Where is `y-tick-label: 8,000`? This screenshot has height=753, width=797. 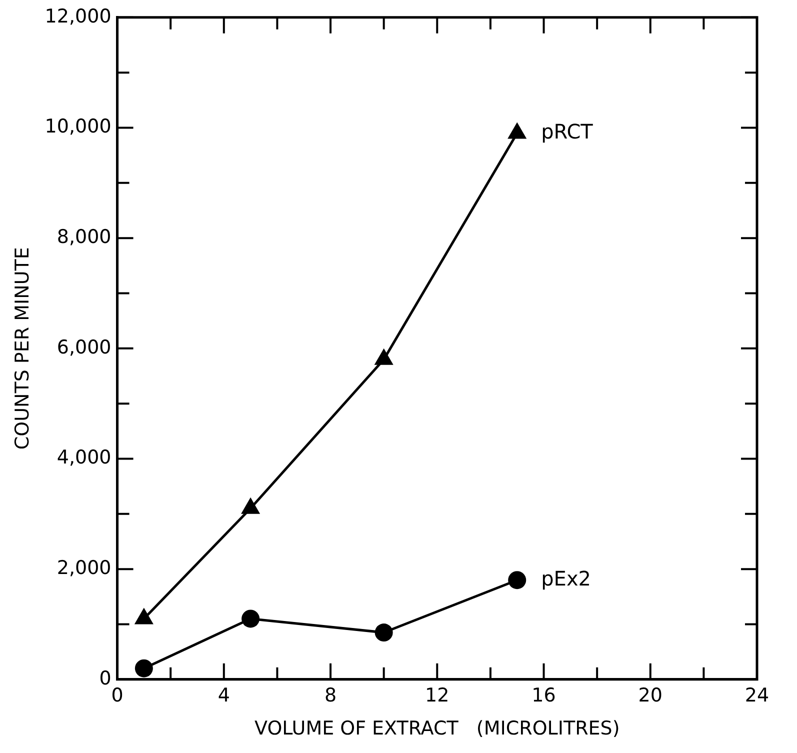
y-tick-label: 8,000 is located at coordinates (84, 237).